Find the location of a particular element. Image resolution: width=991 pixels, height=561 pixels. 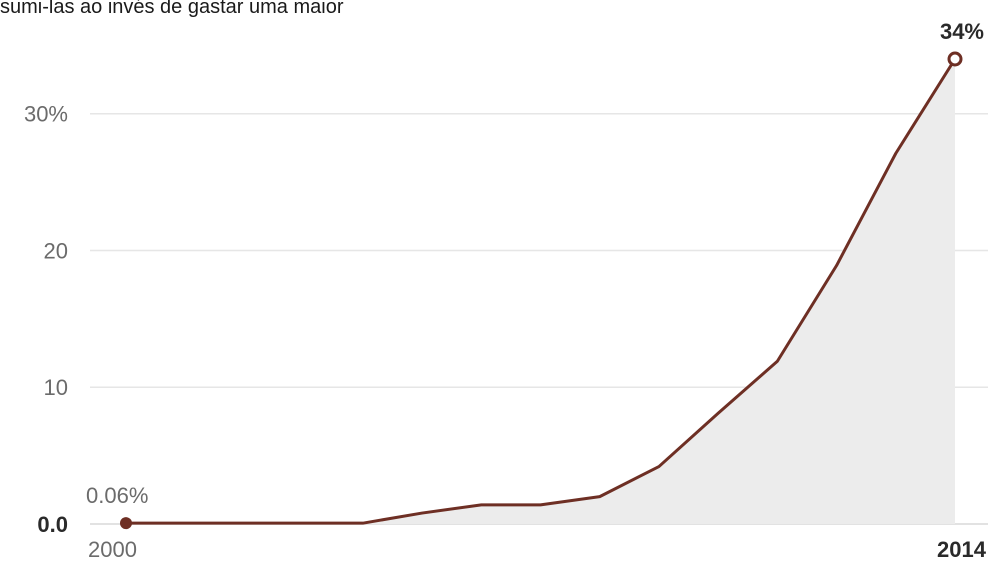

caption-text: sumi-las ao invés de gastar uma maior is located at coordinates (172, 9).